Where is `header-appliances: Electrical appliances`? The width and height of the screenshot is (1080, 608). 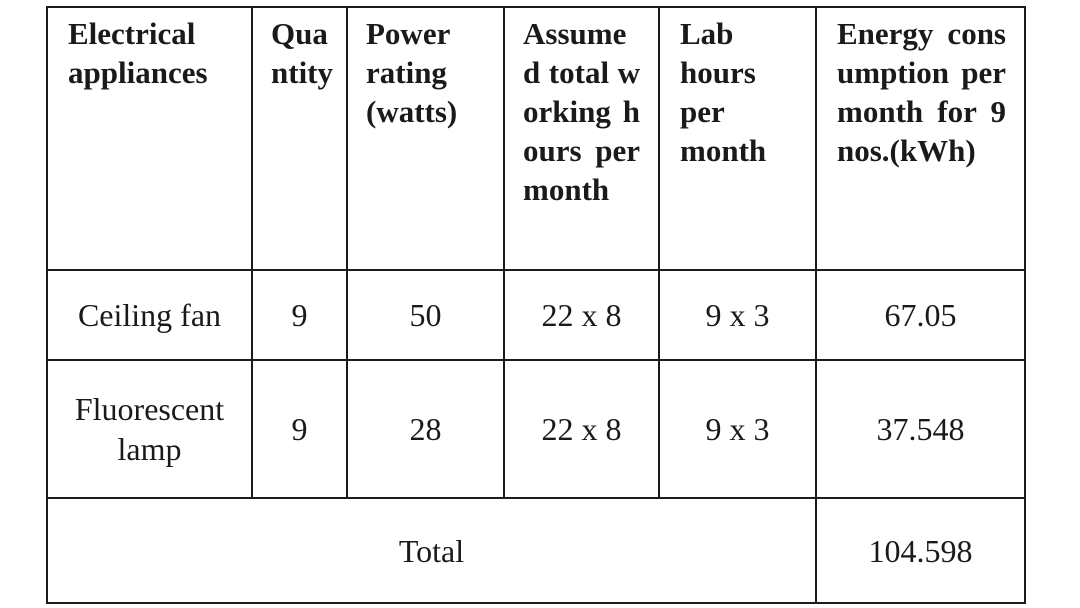
header-appliances: Electrical appliances is located at coordinates (149, 138).